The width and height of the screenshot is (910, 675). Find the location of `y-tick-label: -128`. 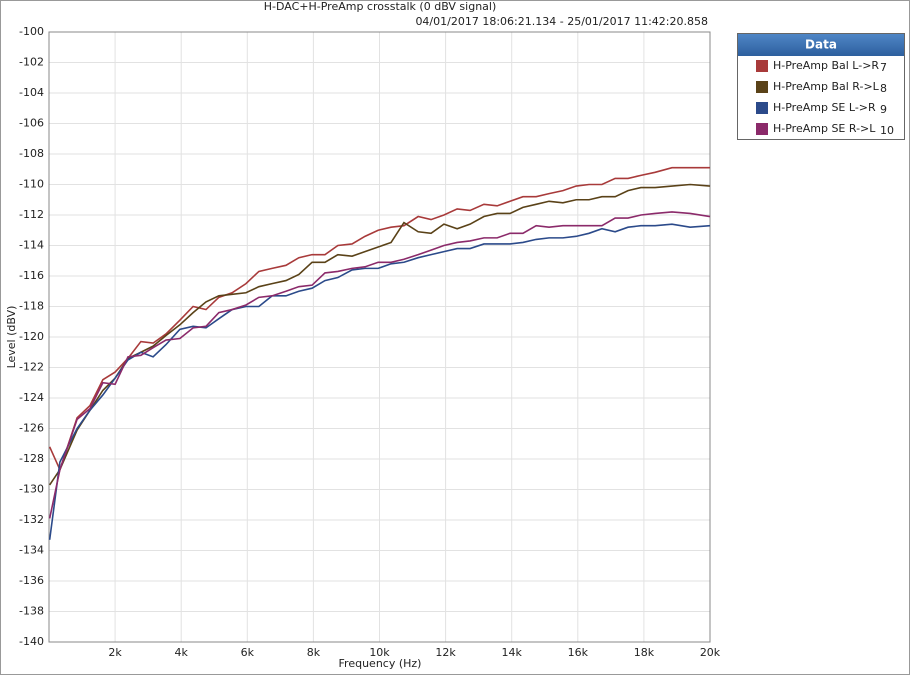

y-tick-label: -128 is located at coordinates (31, 458).